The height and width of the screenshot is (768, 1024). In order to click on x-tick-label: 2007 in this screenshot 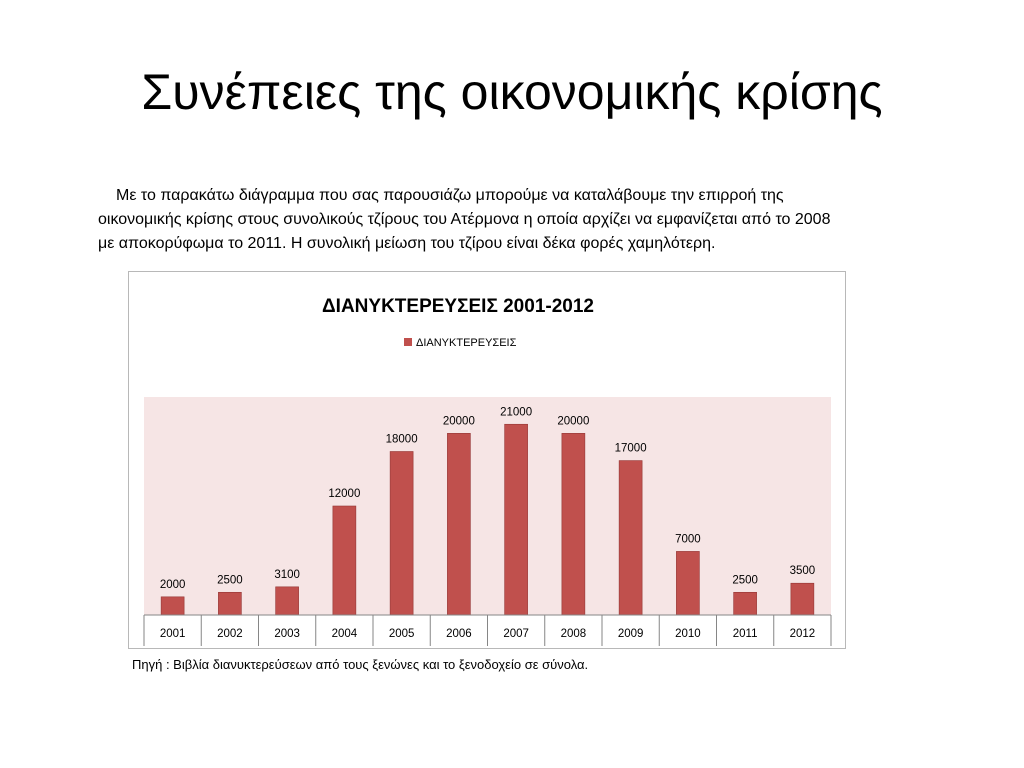, I will do `click(516, 634)`.